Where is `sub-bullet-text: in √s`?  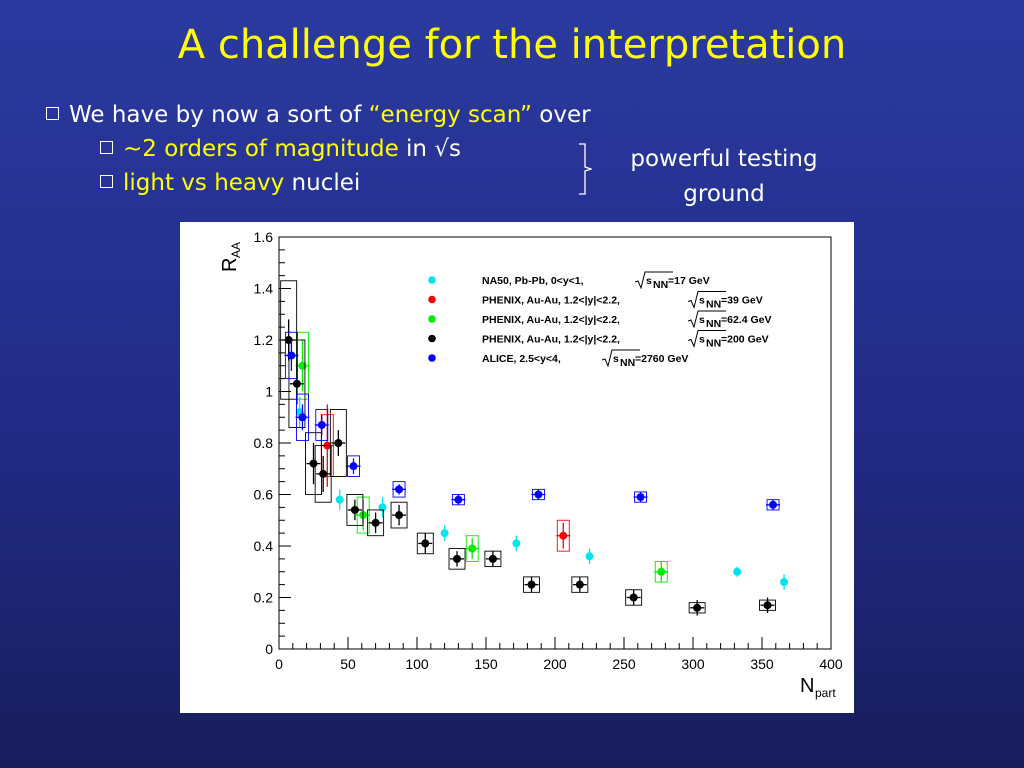
sub-bullet-text: in √s is located at coordinates (429, 149).